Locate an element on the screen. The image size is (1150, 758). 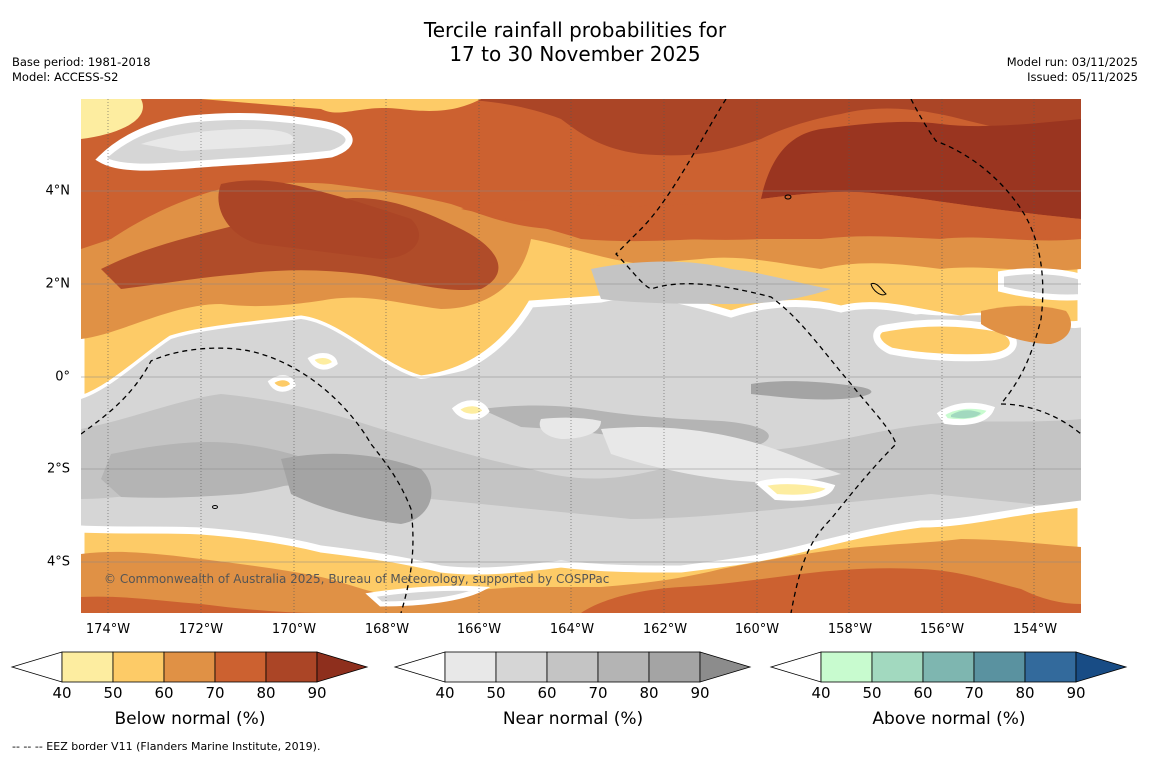
cbar2-tick-50: 50 is located at coordinates (872, 693).